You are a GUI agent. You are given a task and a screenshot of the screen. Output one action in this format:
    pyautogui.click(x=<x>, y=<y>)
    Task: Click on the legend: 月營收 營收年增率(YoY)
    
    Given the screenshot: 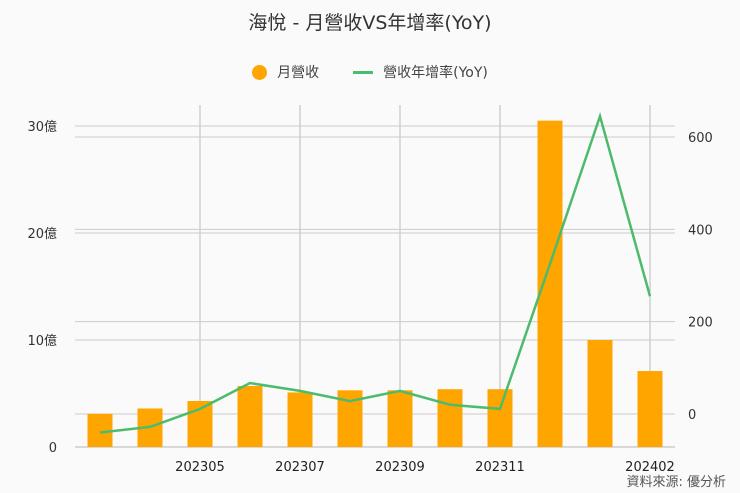 What is the action you would take?
    pyautogui.click(x=370, y=72)
    